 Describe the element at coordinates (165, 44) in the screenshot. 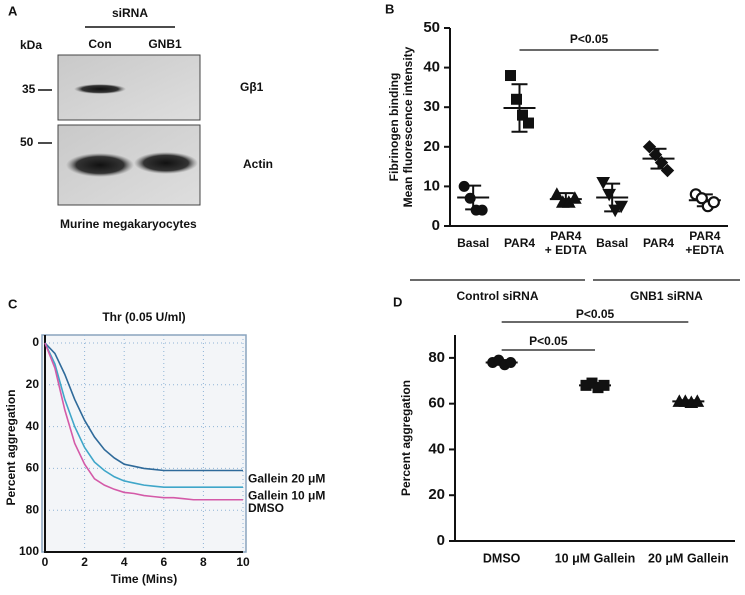

I see `lane-label: GNB1` at that location.